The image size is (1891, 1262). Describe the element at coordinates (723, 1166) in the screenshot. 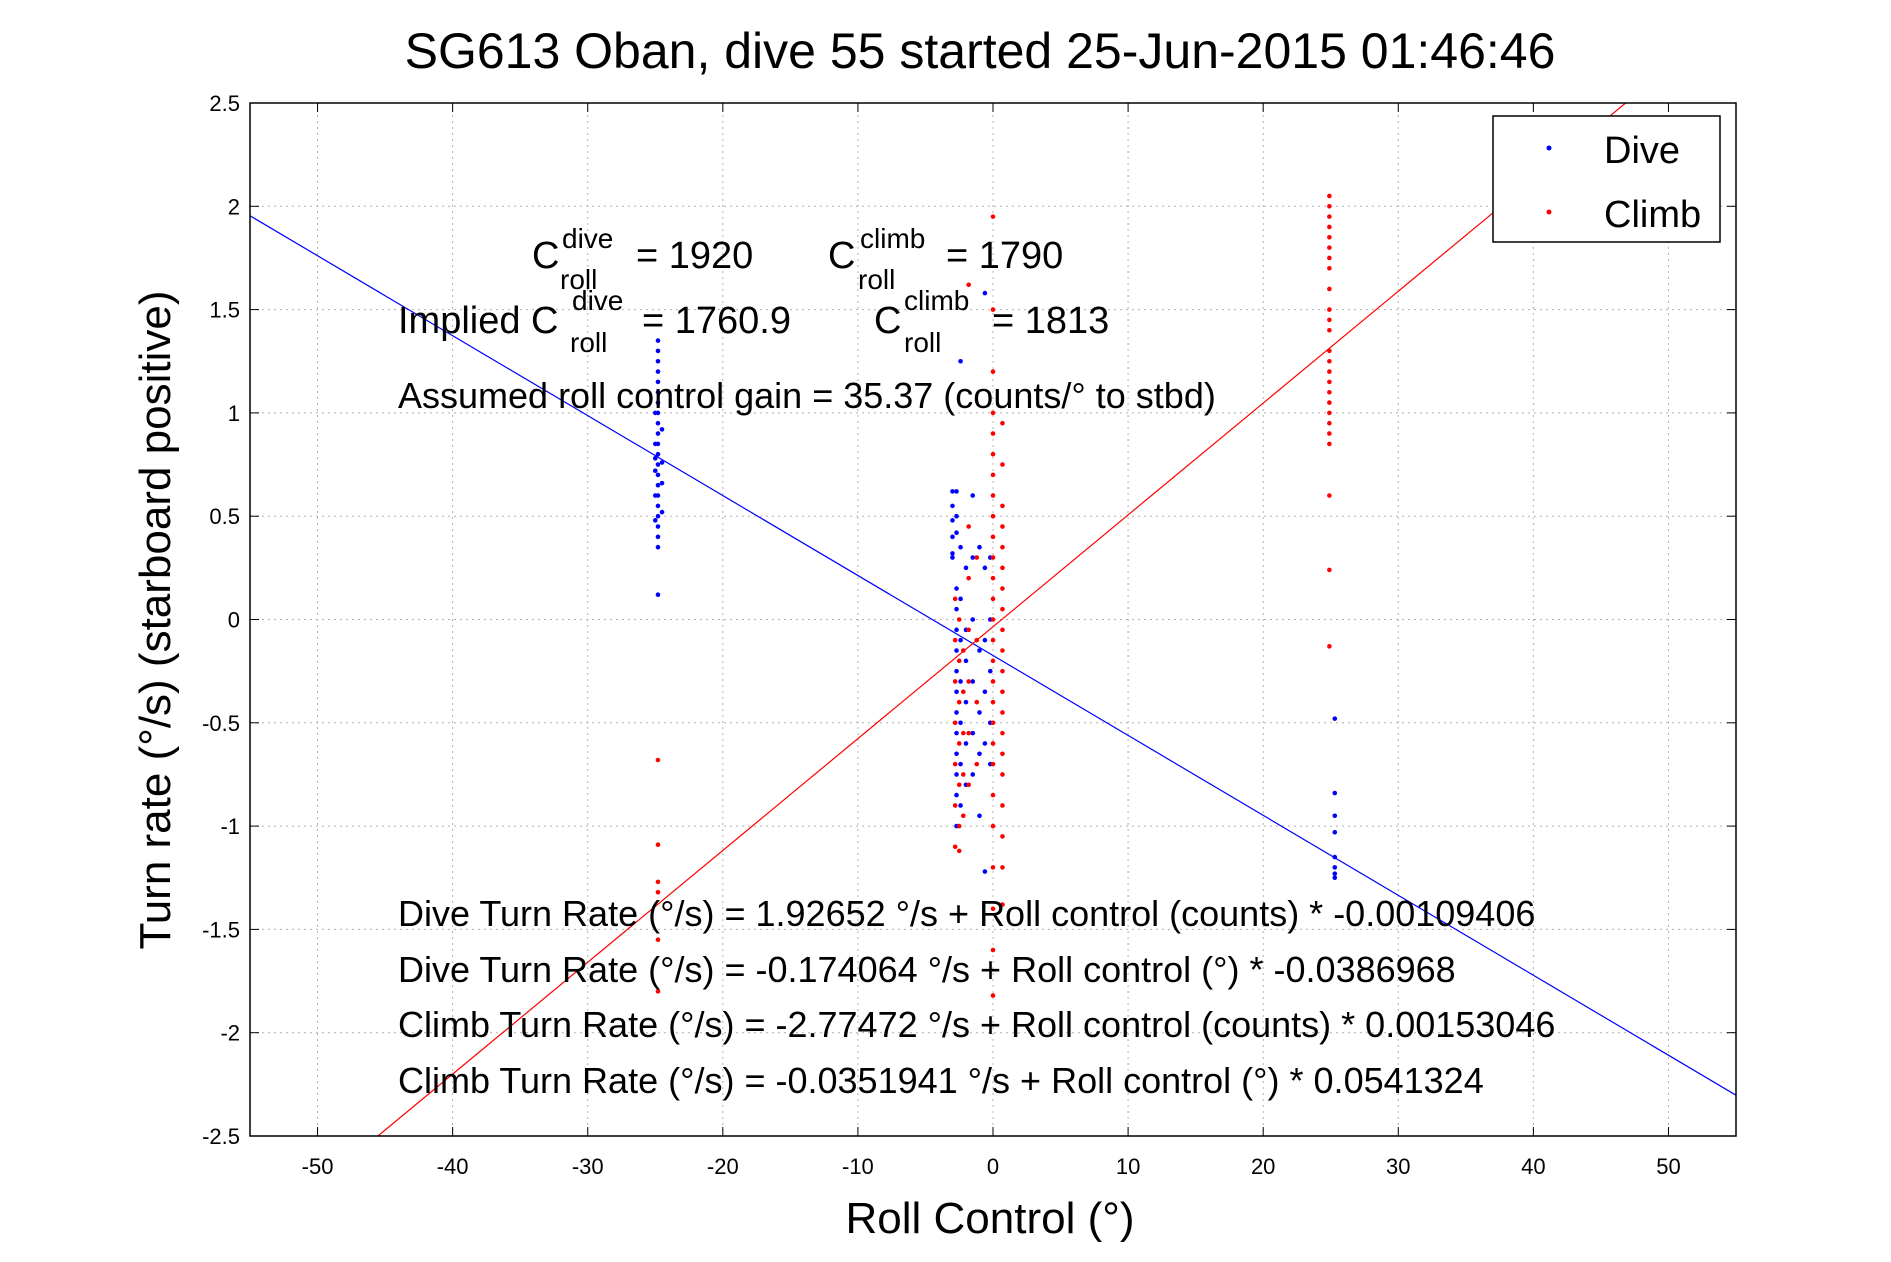

I see `x-tick-label: -20` at that location.